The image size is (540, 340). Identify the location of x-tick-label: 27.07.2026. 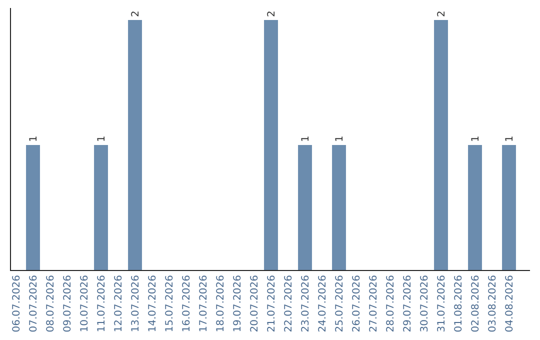
(374, 303).